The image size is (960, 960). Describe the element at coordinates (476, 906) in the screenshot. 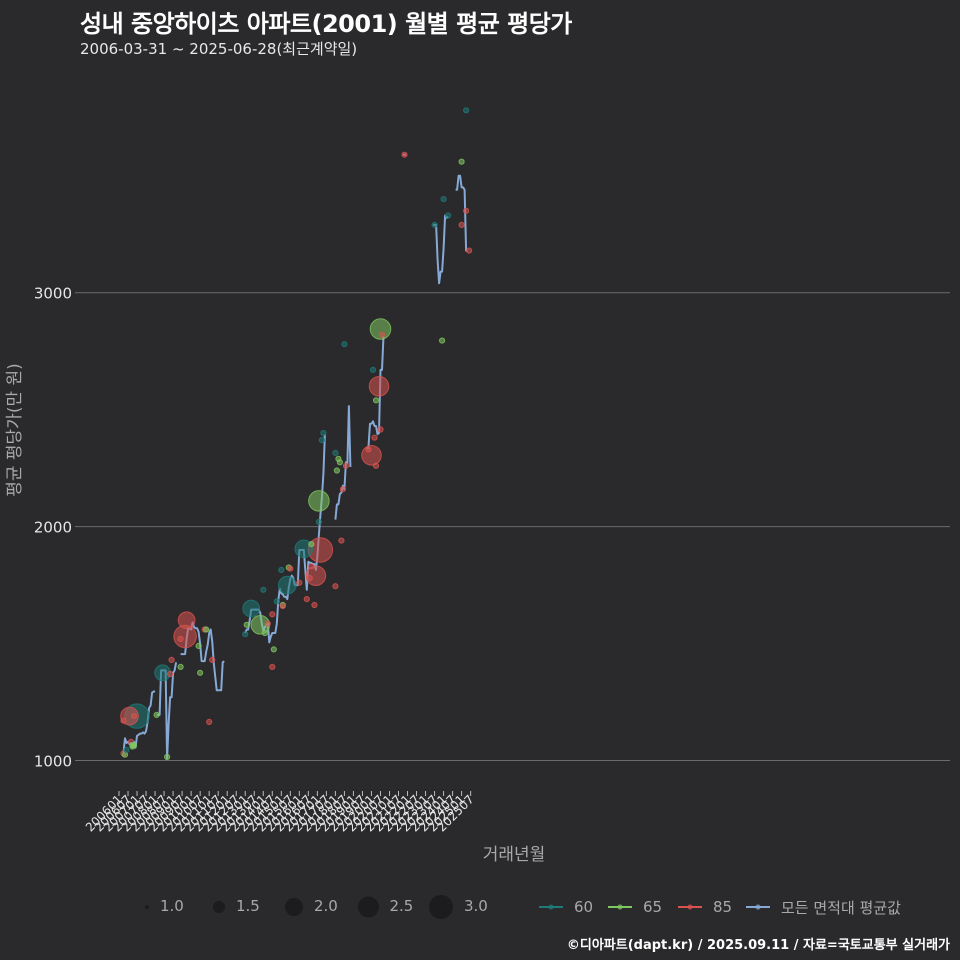

I see `size-legend-label: 3.0` at that location.